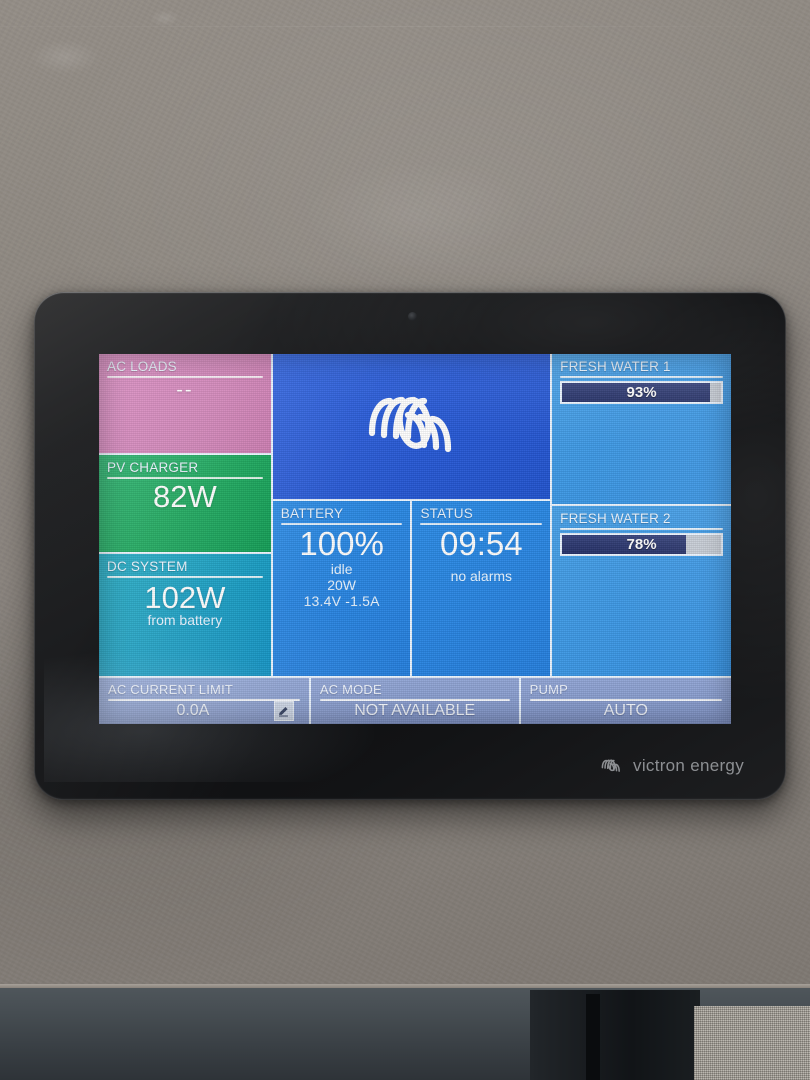 The image size is (810, 1080). What do you see at coordinates (341, 543) in the screenshot?
I see `battery-percent: 100%` at bounding box center [341, 543].